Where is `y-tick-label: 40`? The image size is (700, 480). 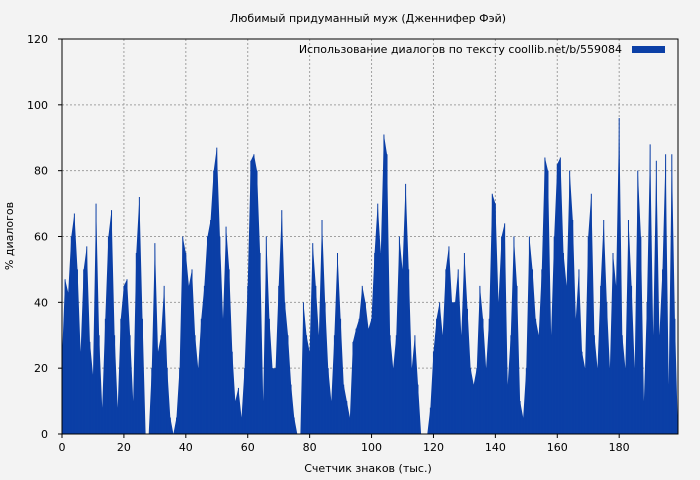 y-tick-label: 40 is located at coordinates (41, 302).